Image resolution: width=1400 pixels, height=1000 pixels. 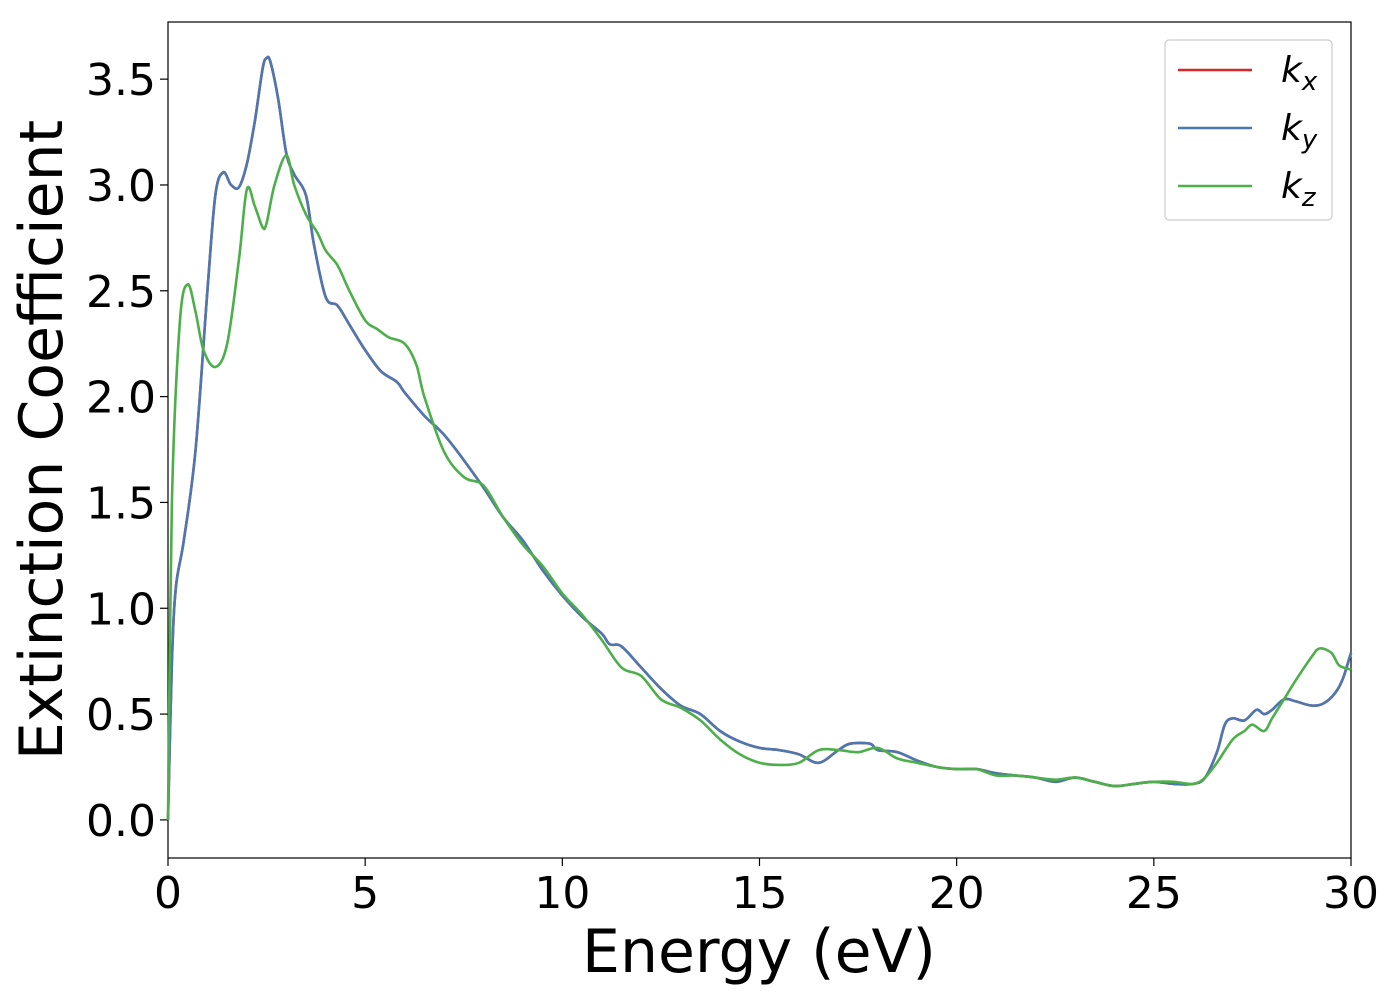 I want to click on x-axis-title: Energy (eV), so click(x=759, y=952).